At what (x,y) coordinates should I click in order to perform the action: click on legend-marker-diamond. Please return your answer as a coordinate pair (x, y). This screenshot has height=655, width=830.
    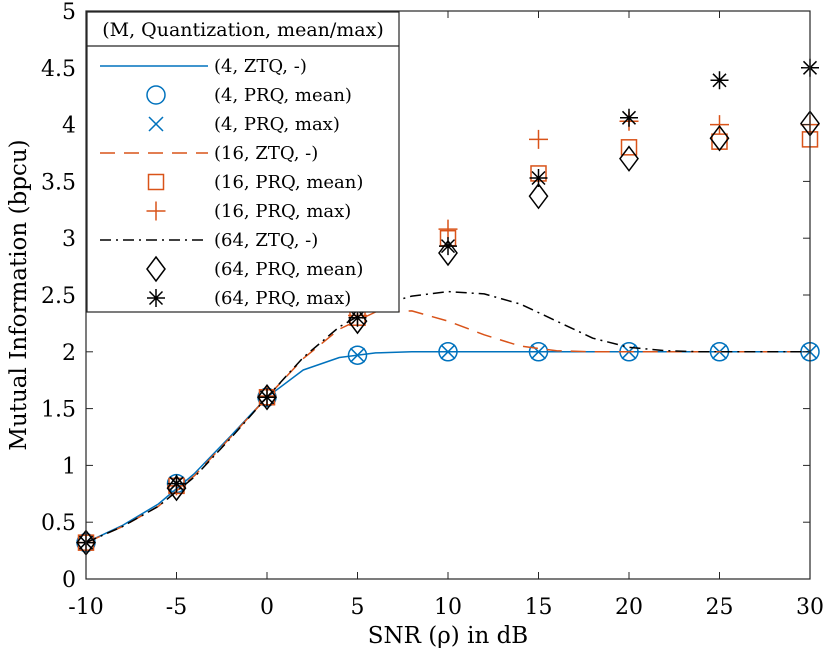
    Looking at the image, I should click on (156, 269).